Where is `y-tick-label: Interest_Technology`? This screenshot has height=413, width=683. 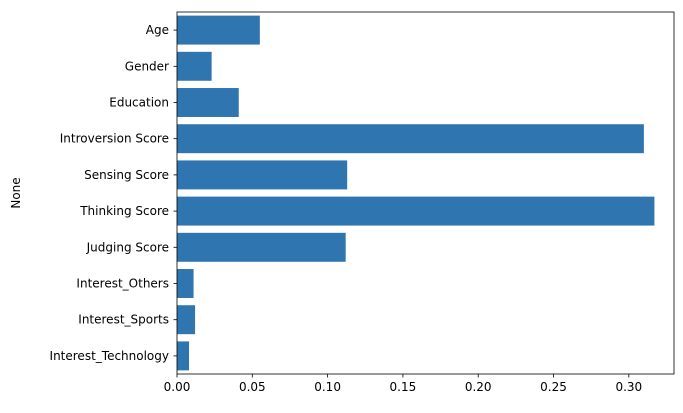
y-tick-label: Interest_Technology is located at coordinates (109, 356).